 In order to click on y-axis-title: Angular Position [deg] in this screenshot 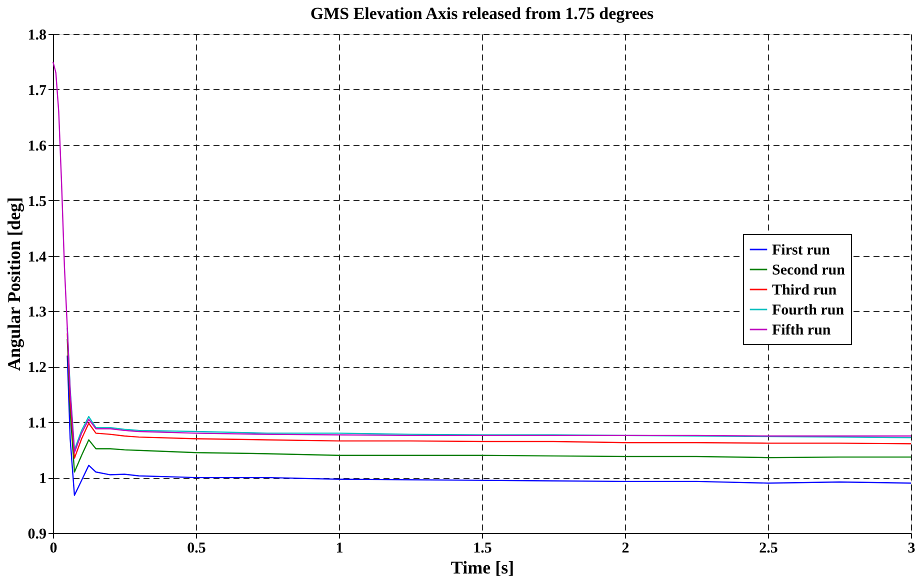, I will do `click(14, 284)`.